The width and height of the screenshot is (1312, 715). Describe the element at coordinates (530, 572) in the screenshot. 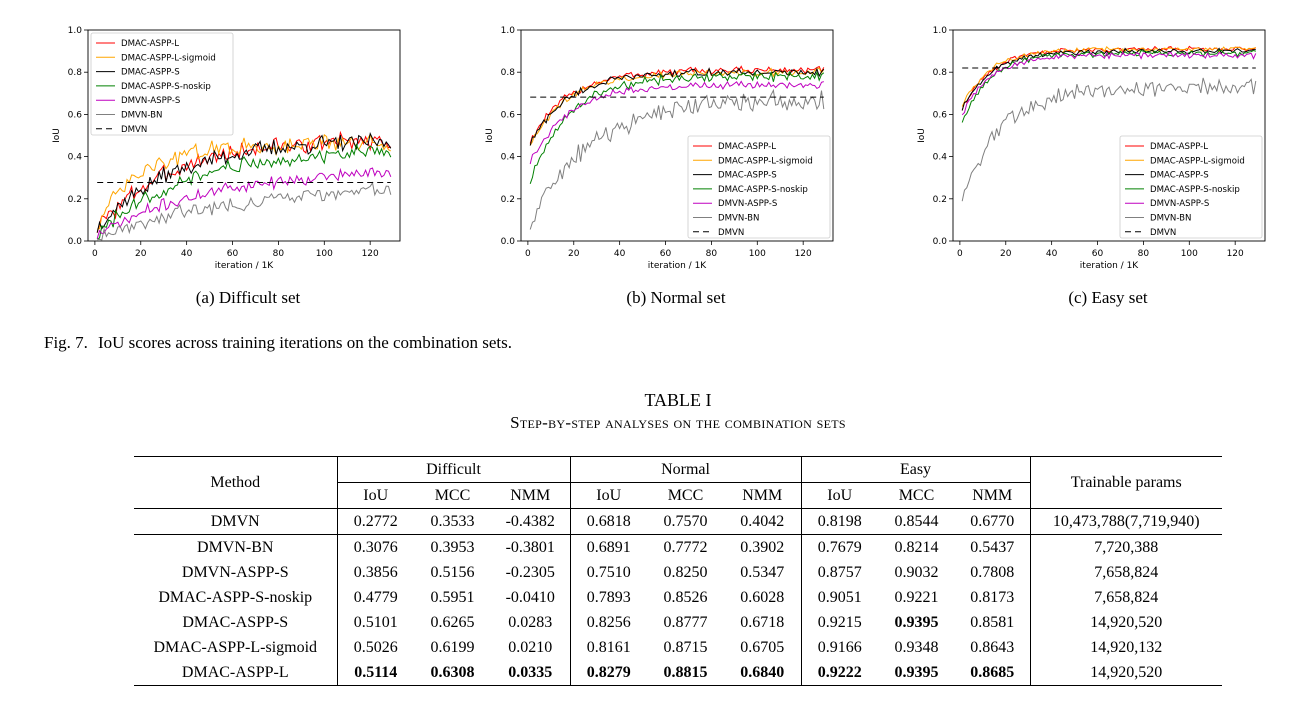

I see `value-cell: -0.2305` at that location.